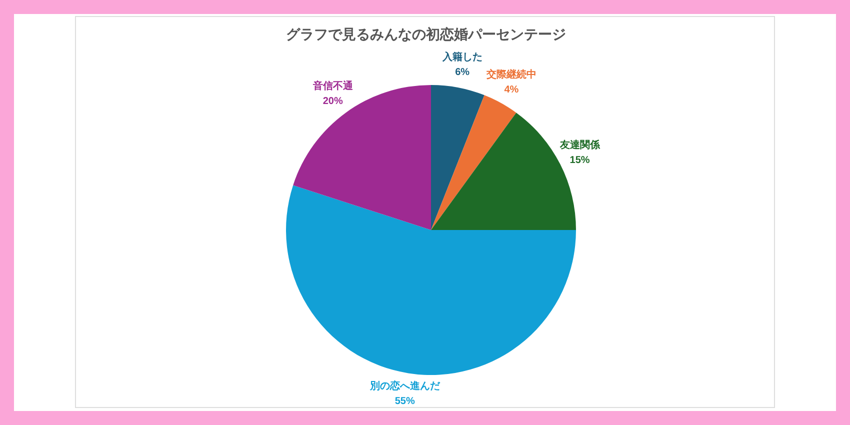 This screenshot has height=425, width=850. Describe the element at coordinates (333, 86) in the screenshot. I see `slice-label: 音信不通` at that location.